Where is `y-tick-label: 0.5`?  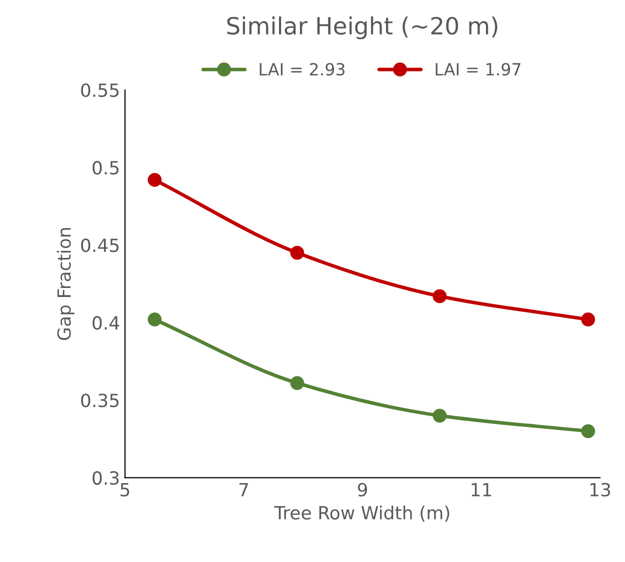
y-tick-label: 0.5 is located at coordinates (105, 167).